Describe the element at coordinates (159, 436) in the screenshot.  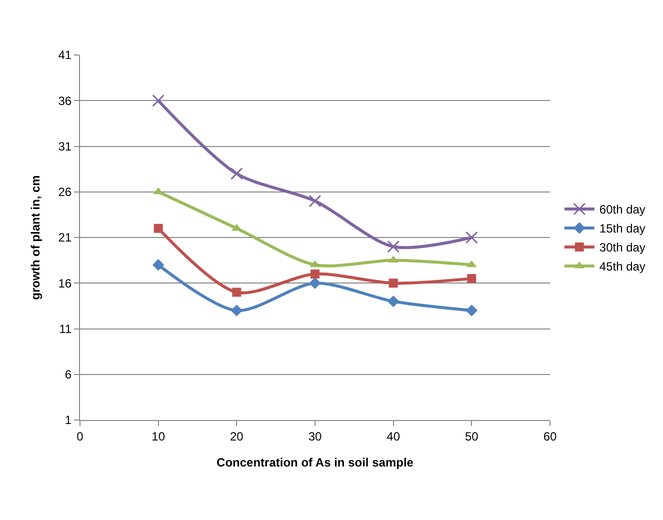
I see `x-tick-label: 10` at that location.